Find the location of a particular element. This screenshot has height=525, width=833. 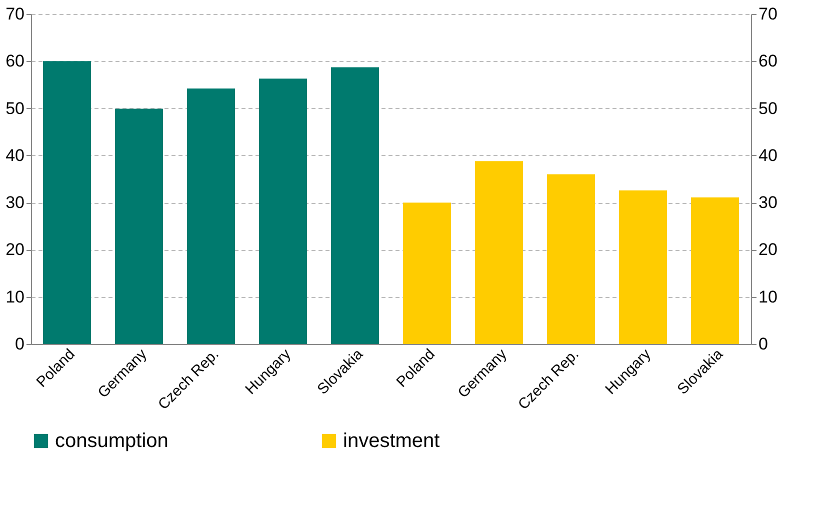

y2-tick-label: 40 is located at coordinates (768, 155).